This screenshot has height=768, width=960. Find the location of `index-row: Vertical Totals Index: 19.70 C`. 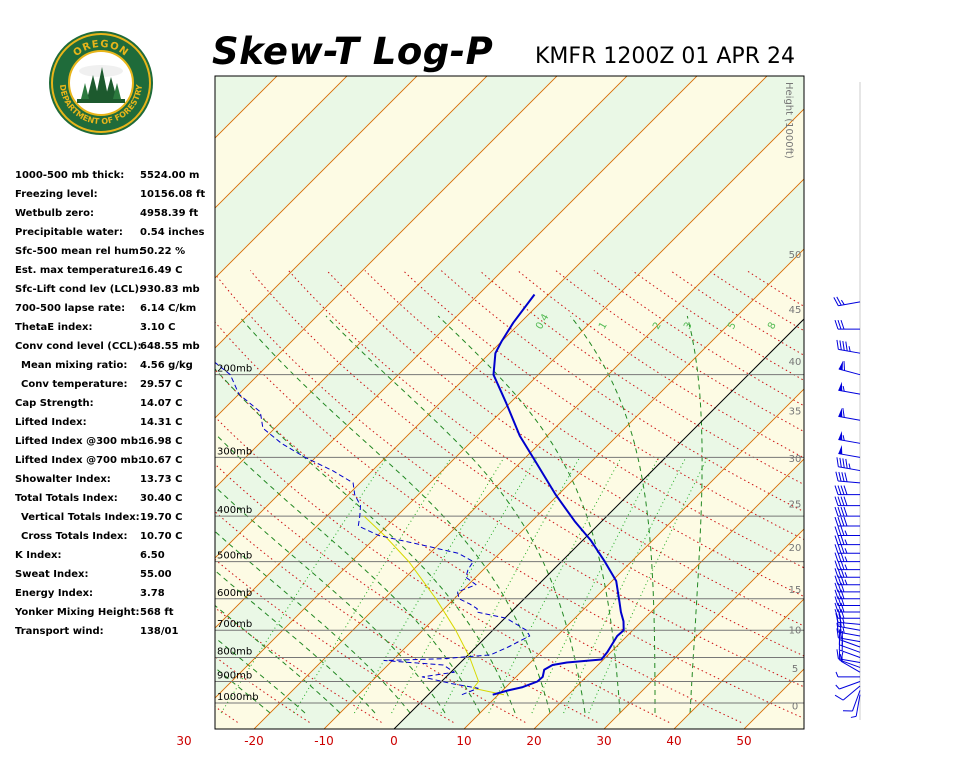

index-row: Vertical Totals Index: 19.70 C is located at coordinates (117, 519).